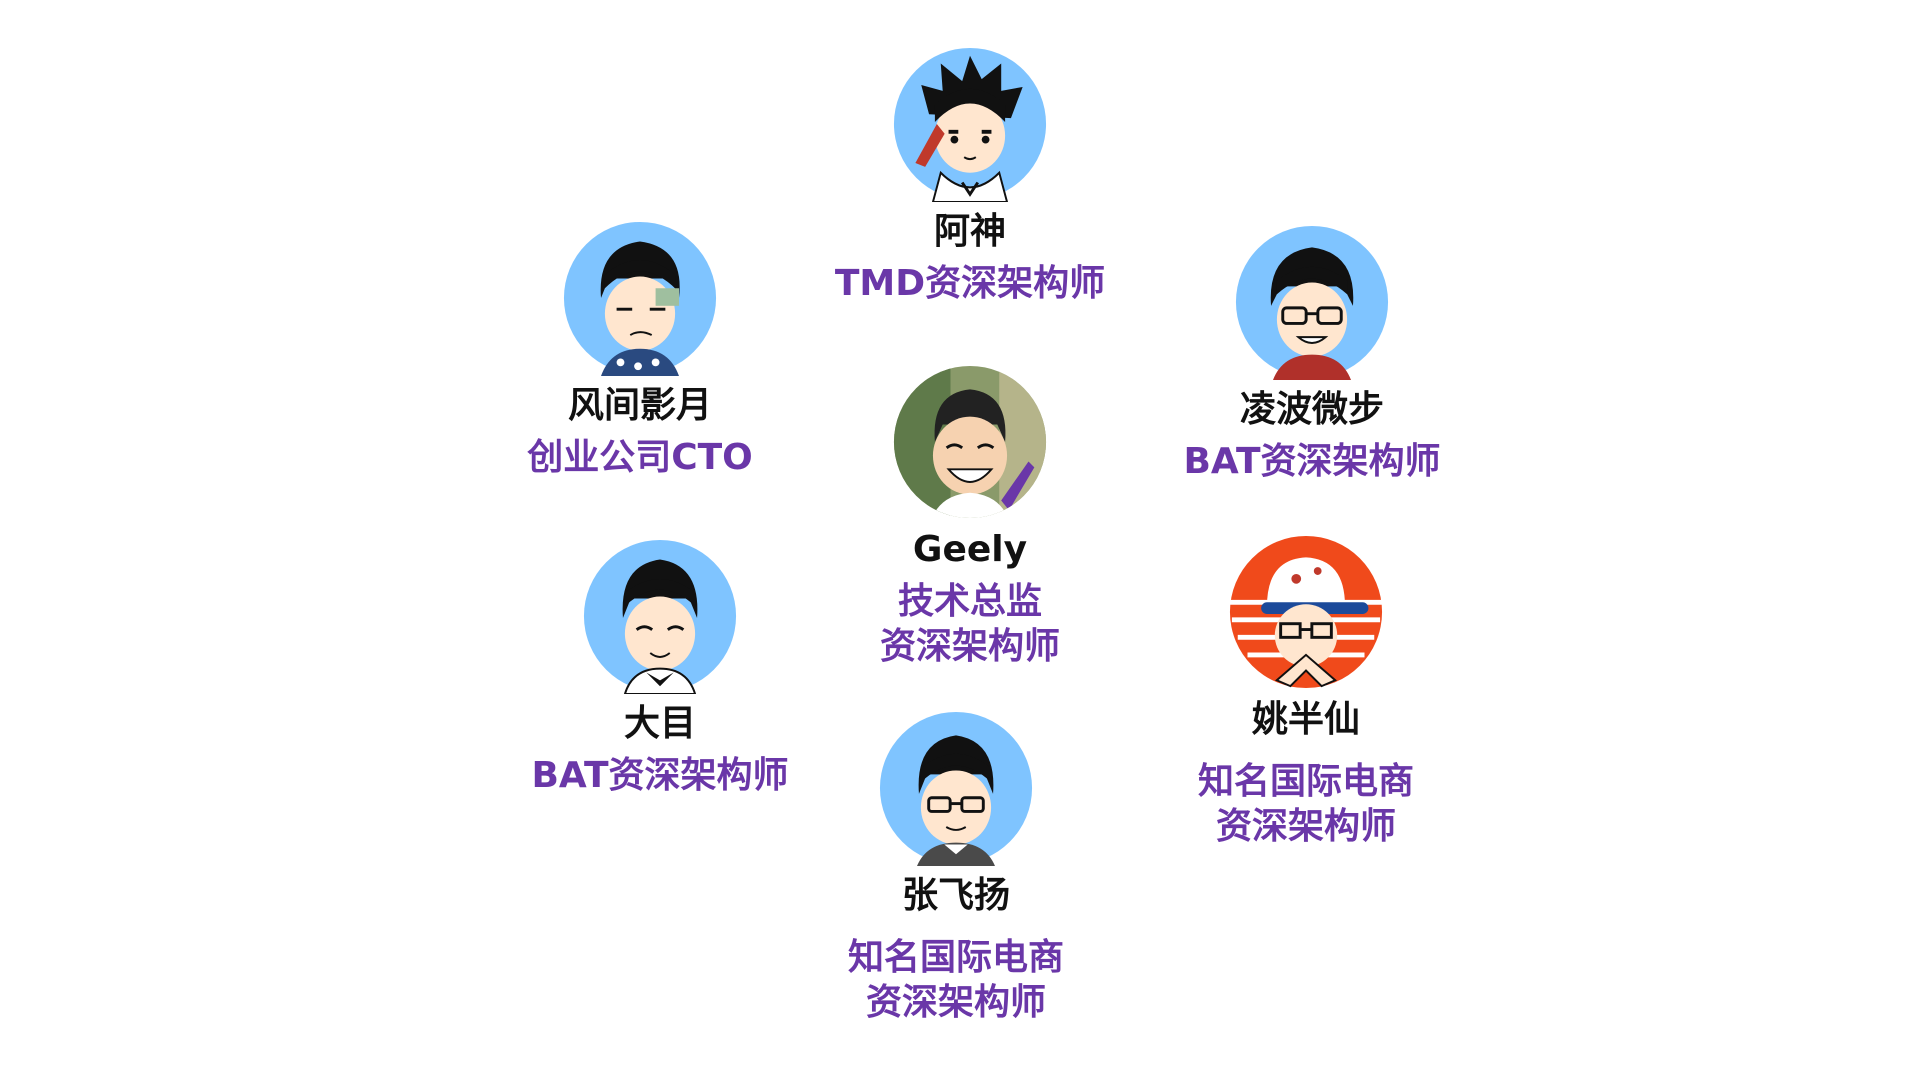 Image resolution: width=1920 pixels, height=1080 pixels. What do you see at coordinates (970, 442) in the screenshot?
I see `avatar-geely` at bounding box center [970, 442].